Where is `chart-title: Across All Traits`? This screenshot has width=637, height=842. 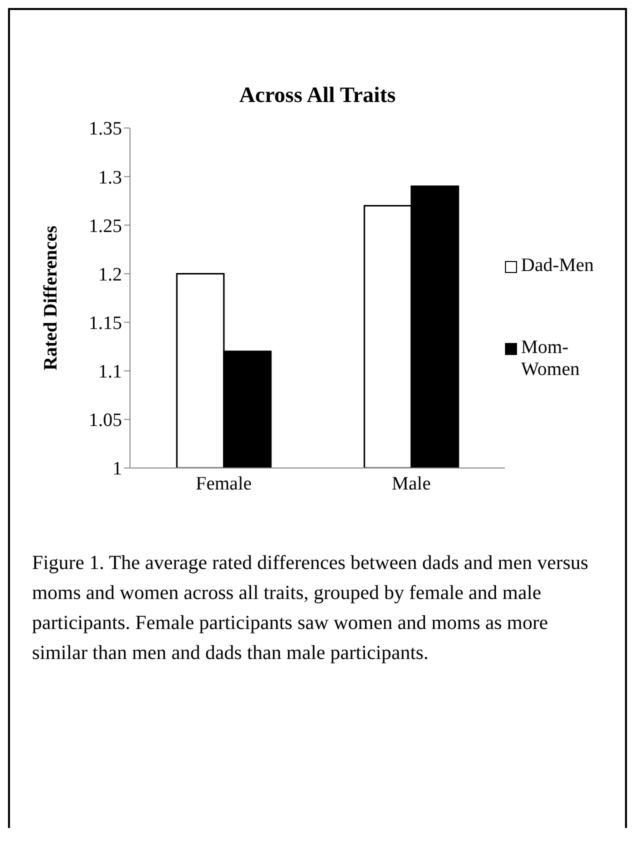
chart-title: Across All Traits is located at coordinates (317, 95).